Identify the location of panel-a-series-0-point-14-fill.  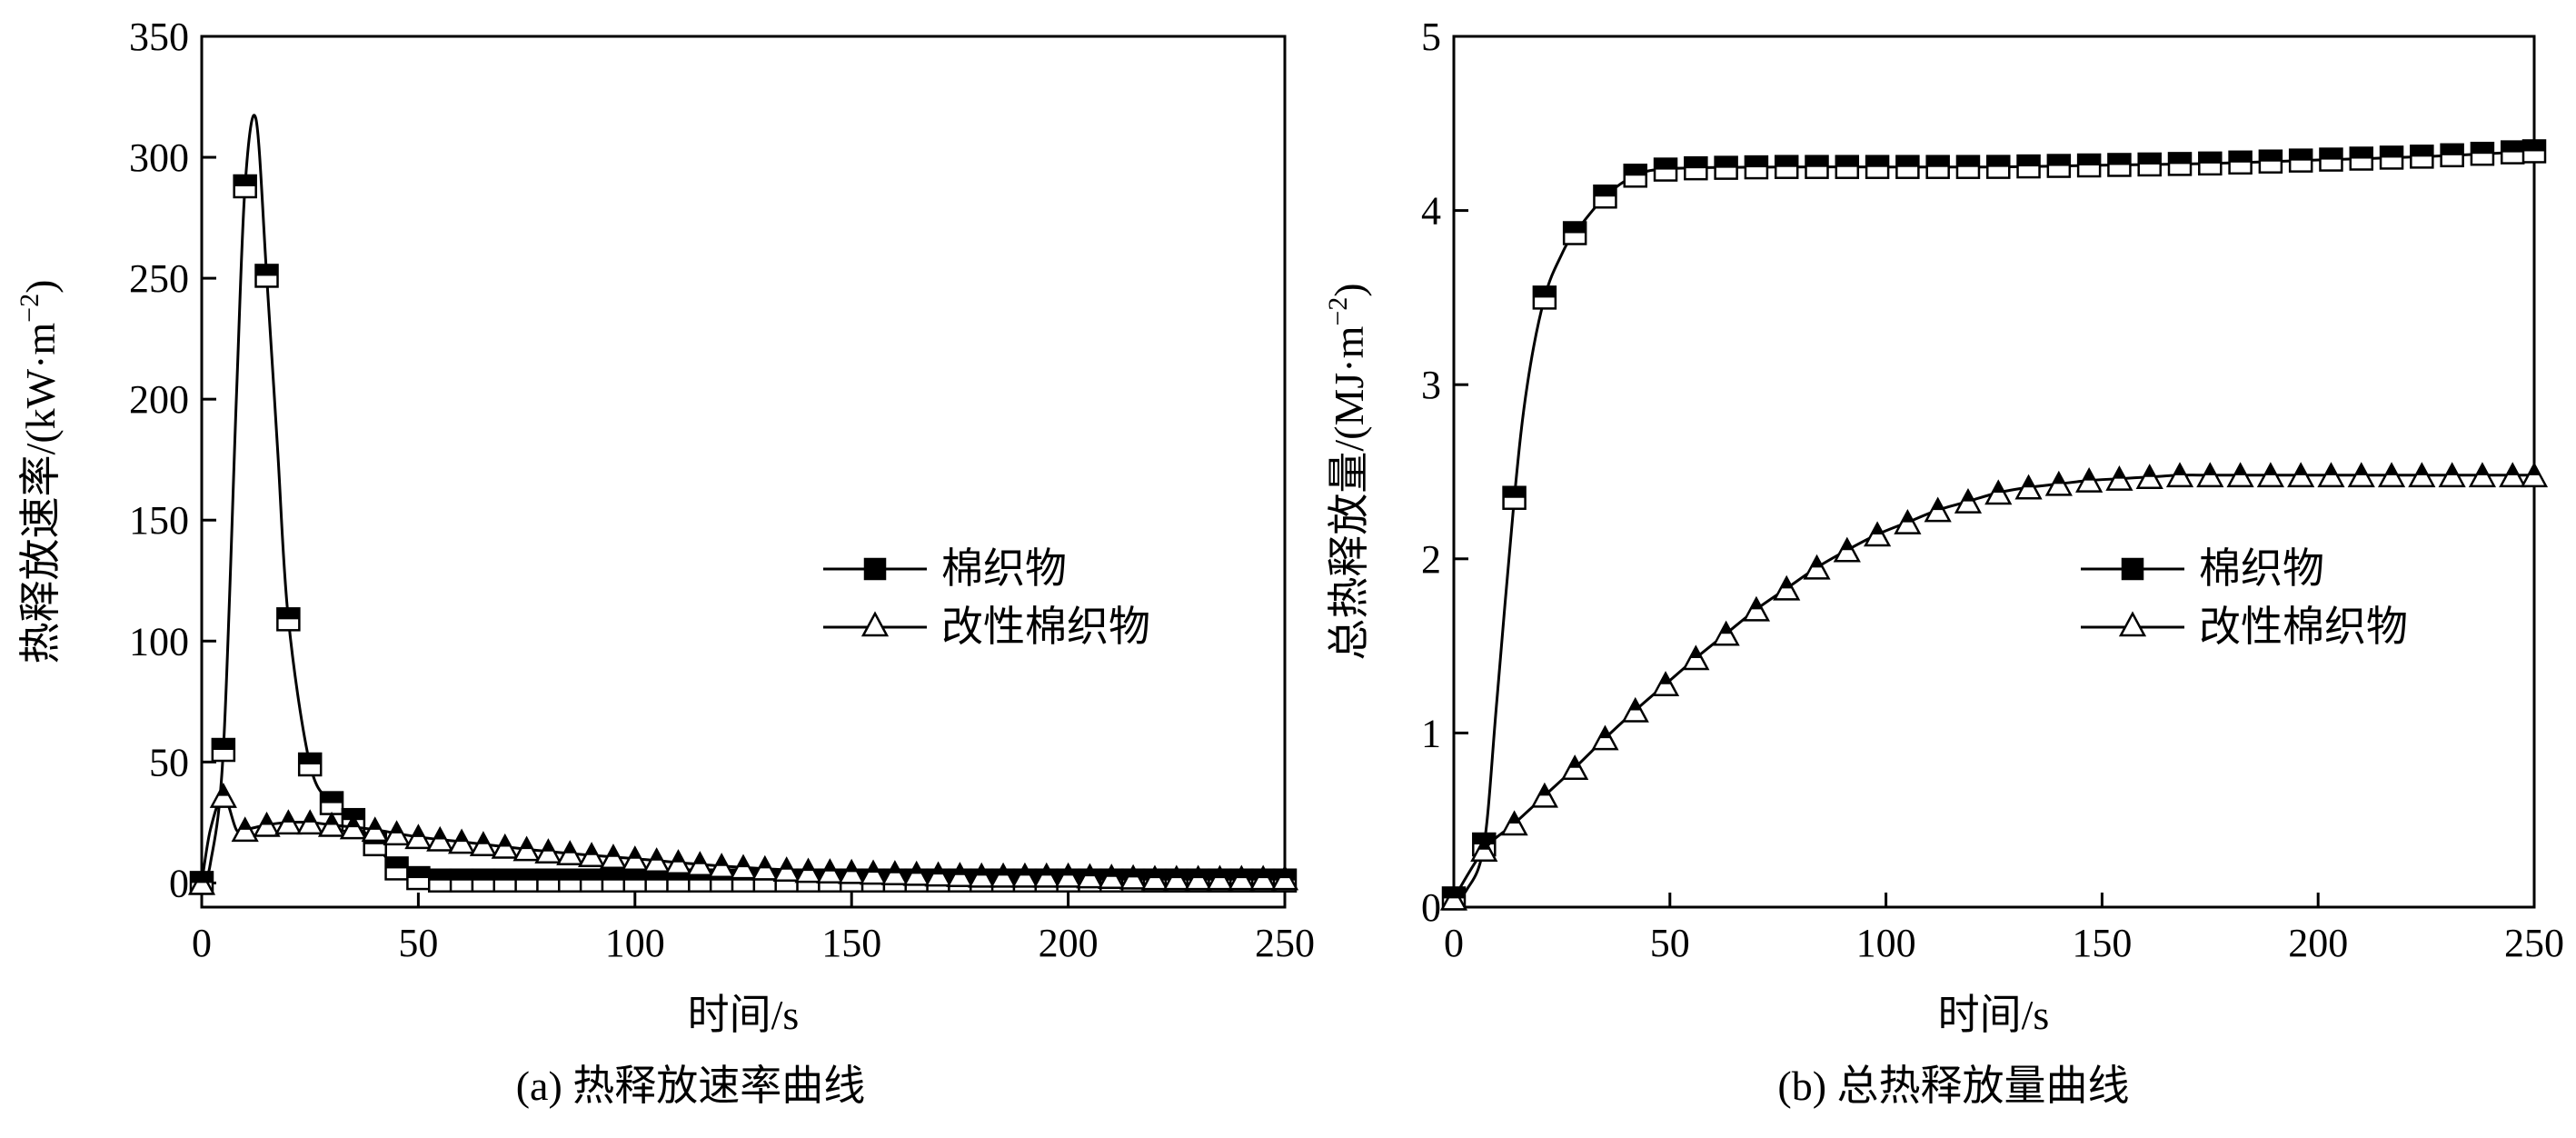
(505, 875).